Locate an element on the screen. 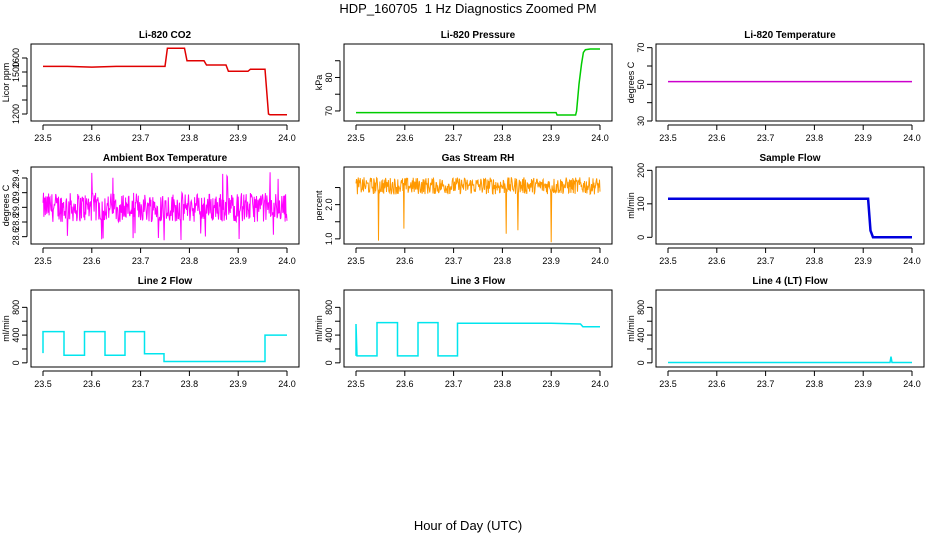 The image size is (936, 540). y-tick-label: 1500 is located at coordinates (16, 72).